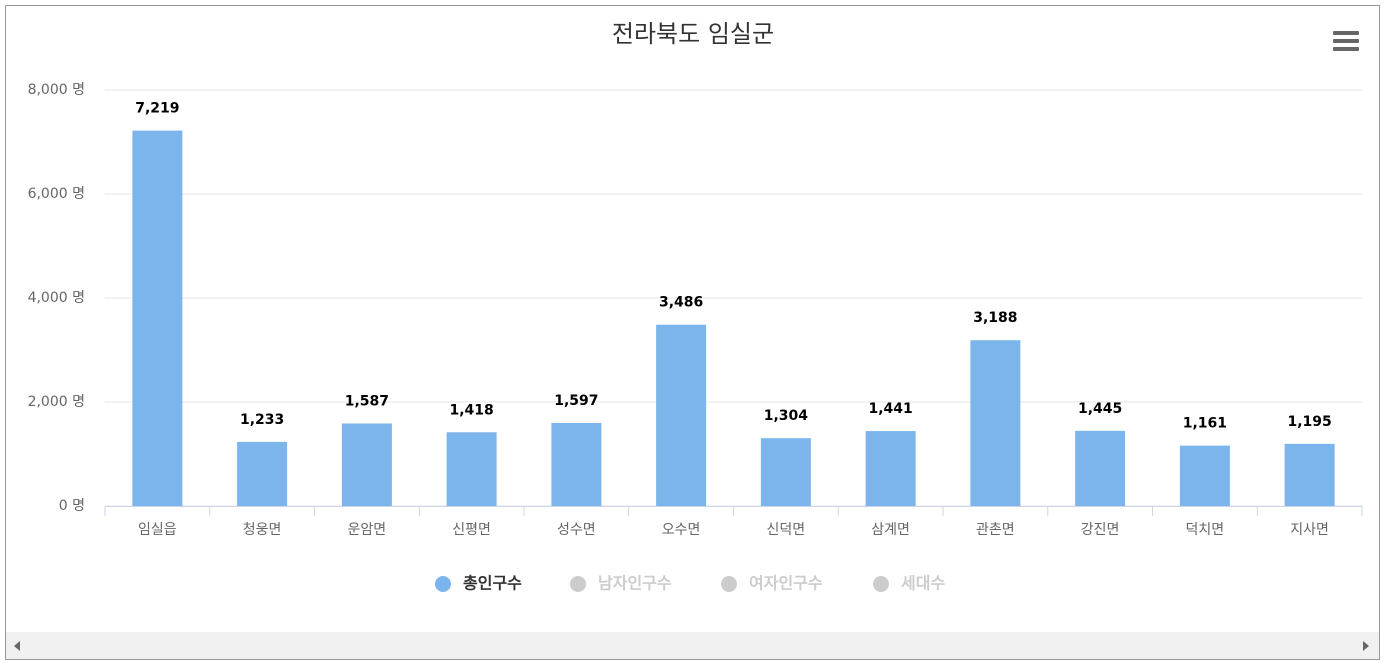  I want to click on scroll-right, so click(1366, 646).